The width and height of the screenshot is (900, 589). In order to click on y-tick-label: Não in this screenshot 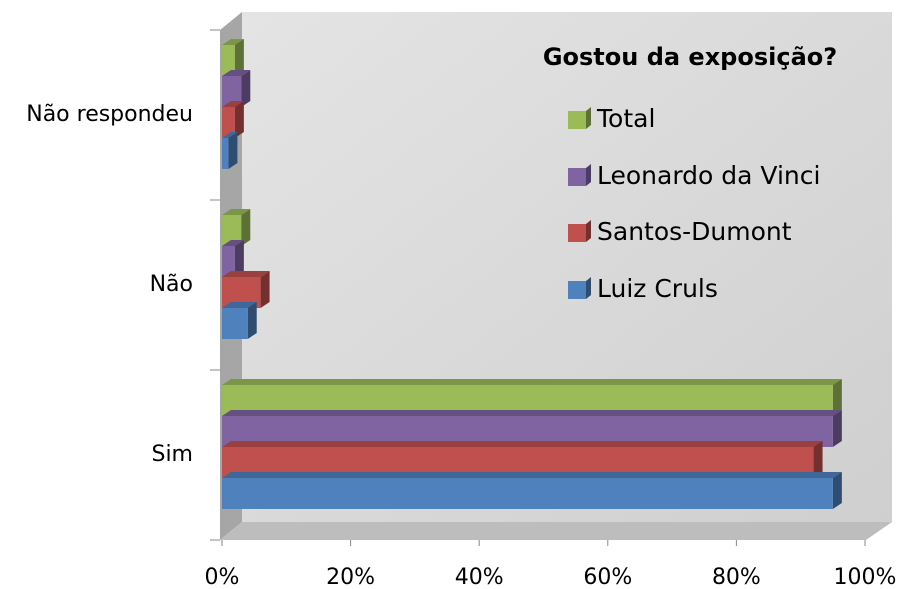, I will do `click(171, 284)`.